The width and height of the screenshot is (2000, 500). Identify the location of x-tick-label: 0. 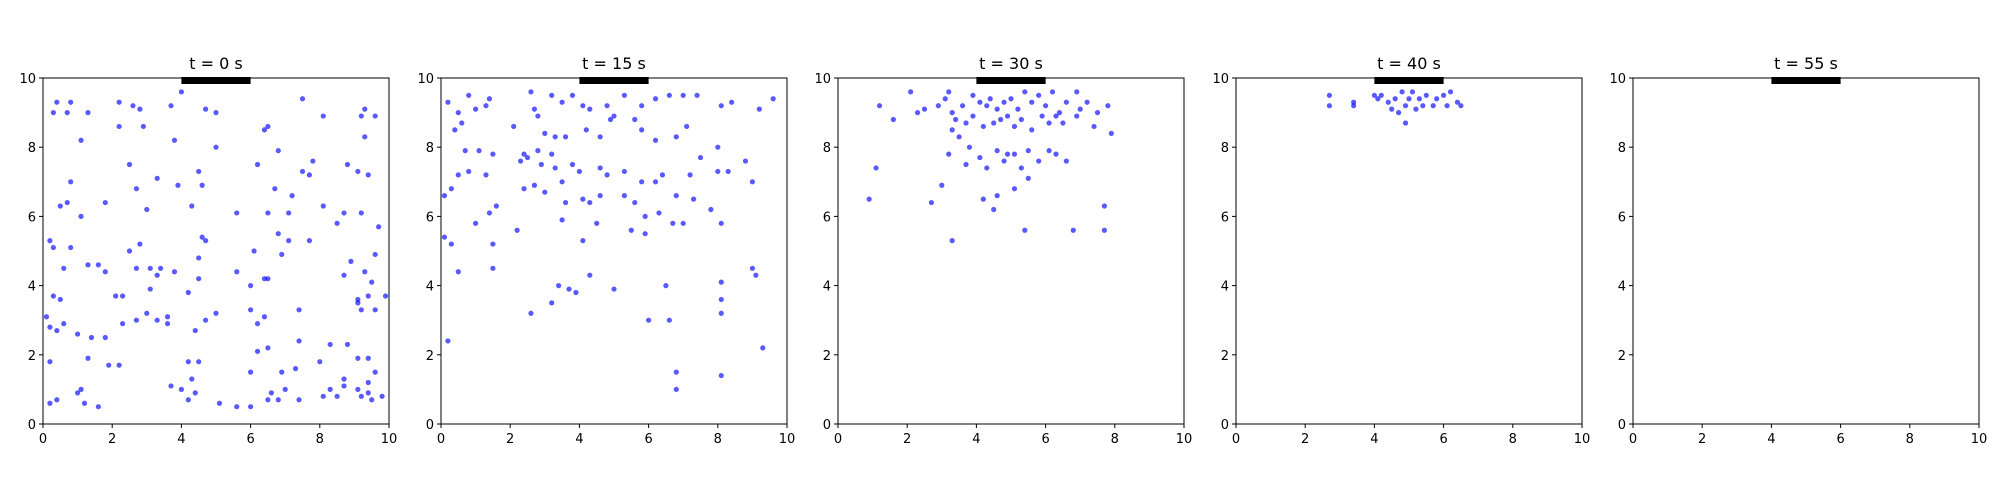
(43, 439).